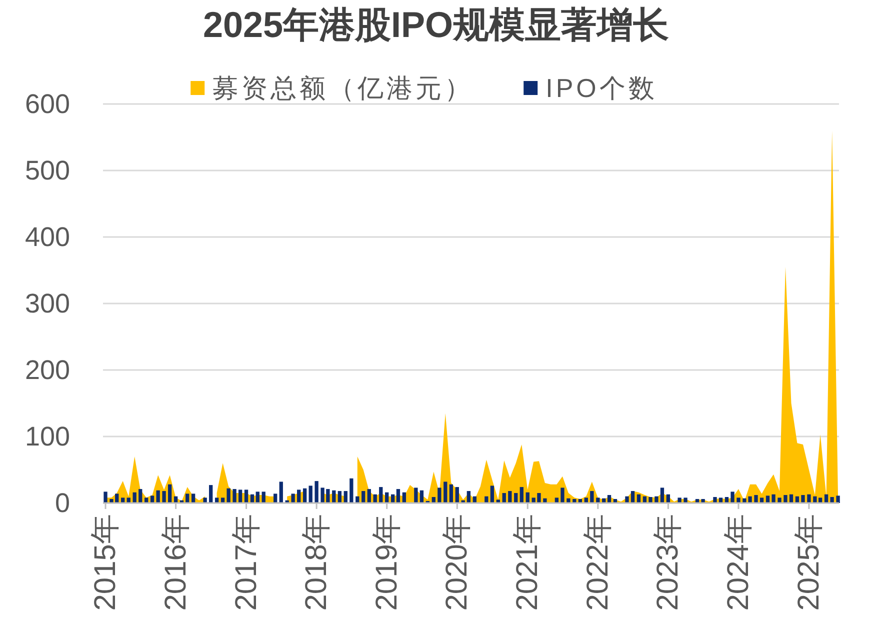 The height and width of the screenshot is (619, 872). I want to click on x-tick-label: 2018年, so click(317, 562).